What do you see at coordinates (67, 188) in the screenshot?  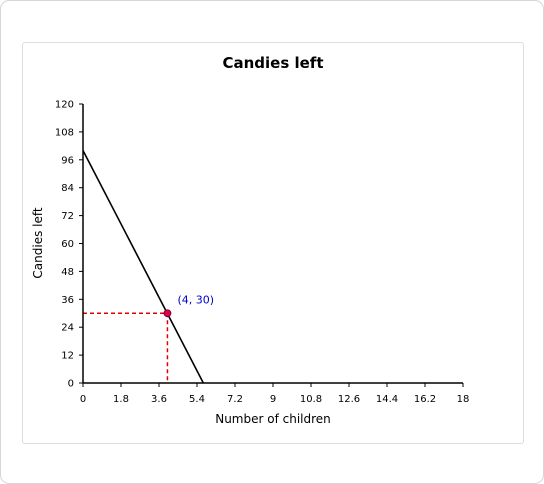 I see `y-tick-label: 84` at bounding box center [67, 188].